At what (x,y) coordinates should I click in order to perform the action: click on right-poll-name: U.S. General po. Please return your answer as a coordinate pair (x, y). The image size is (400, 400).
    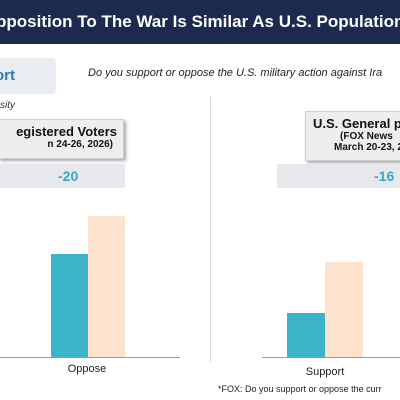
    Looking at the image, I should click on (356, 123).